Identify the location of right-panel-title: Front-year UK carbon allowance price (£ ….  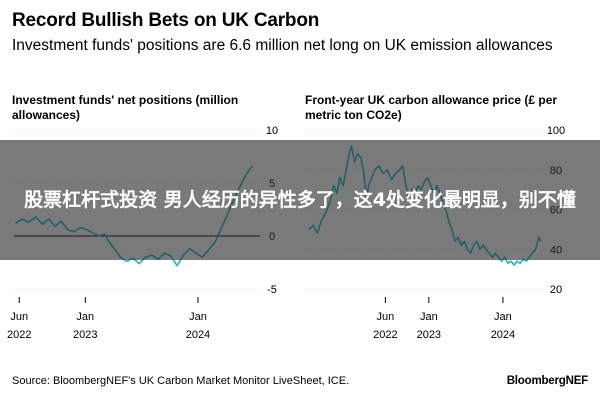
(431, 107).